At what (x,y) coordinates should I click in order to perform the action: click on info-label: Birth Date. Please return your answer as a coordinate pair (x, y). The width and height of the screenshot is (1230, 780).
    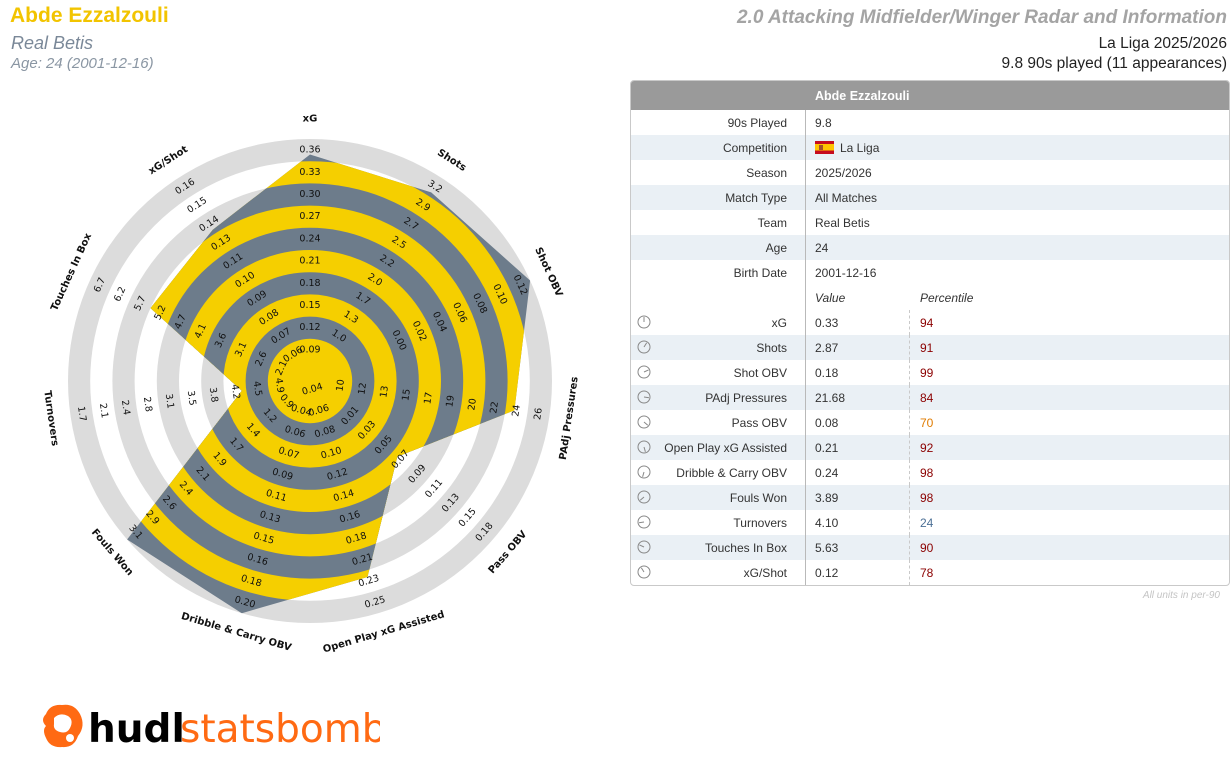
    Looking at the image, I should click on (760, 272).